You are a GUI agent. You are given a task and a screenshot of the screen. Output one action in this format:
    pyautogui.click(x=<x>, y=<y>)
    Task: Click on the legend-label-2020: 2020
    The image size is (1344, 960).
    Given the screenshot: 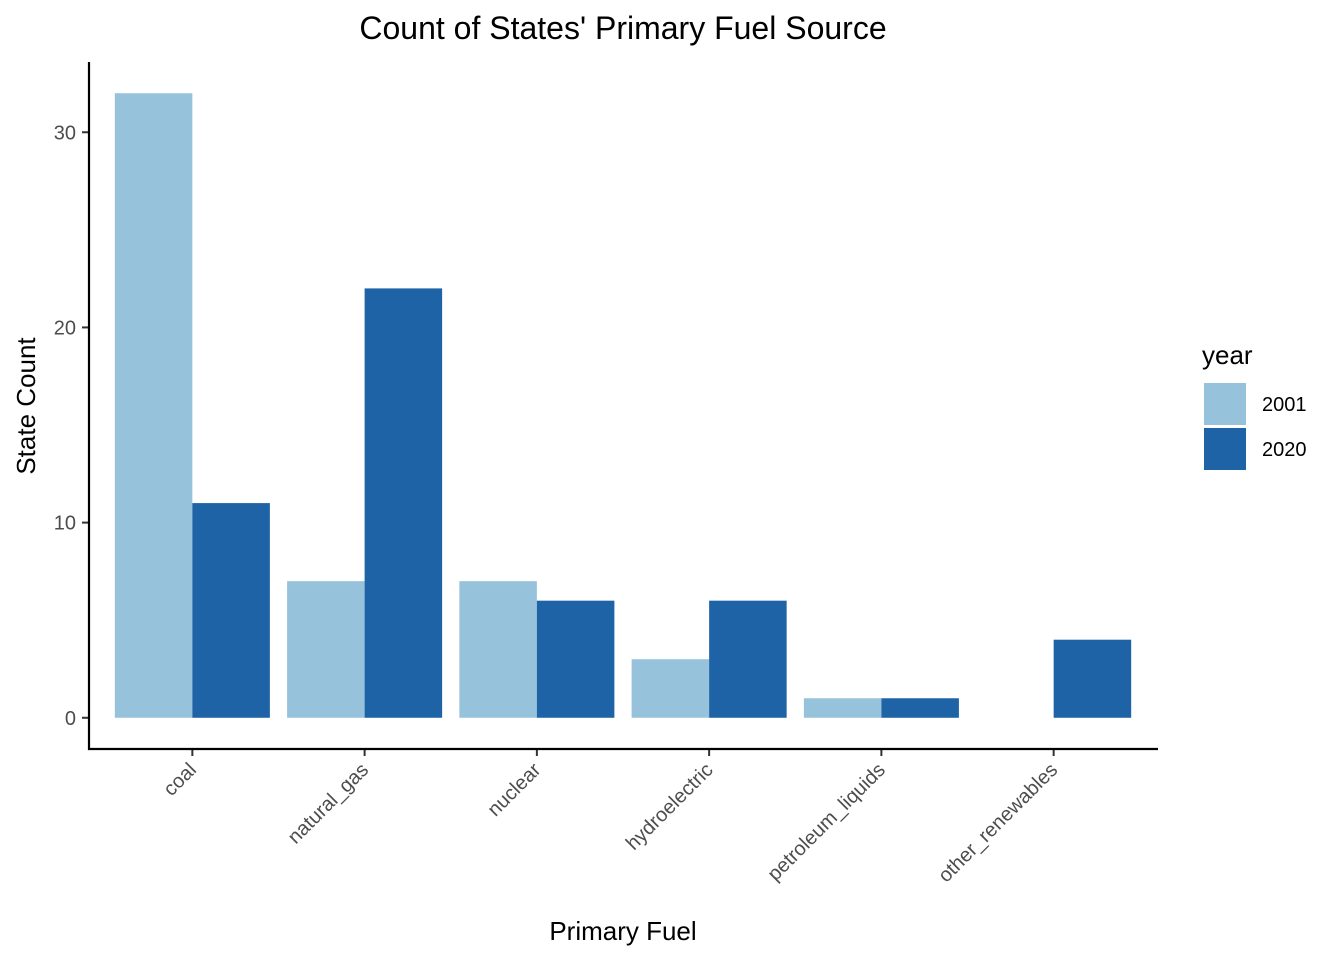 What is the action you would take?
    pyautogui.click(x=1284, y=450)
    